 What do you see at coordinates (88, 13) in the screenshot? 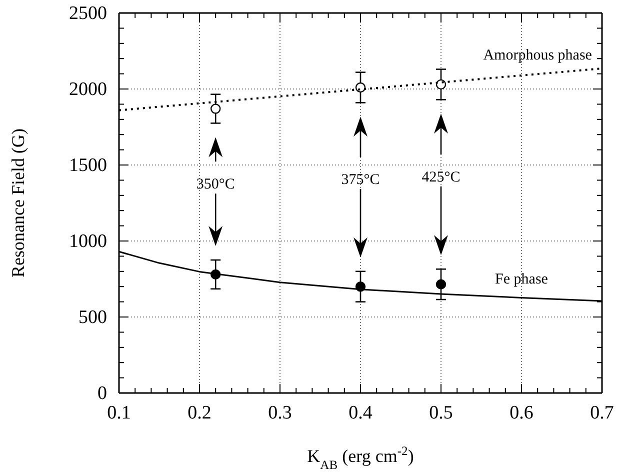
I see `y-tick-label: 2500` at bounding box center [88, 13].